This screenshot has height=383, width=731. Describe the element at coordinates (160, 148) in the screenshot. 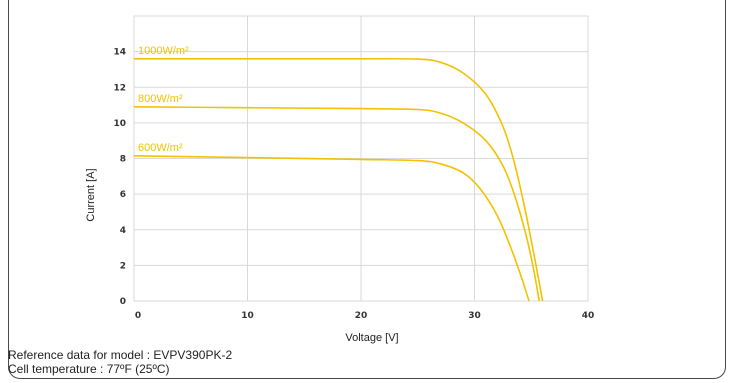

I see `curve-label-2: 600W/m²` at that location.